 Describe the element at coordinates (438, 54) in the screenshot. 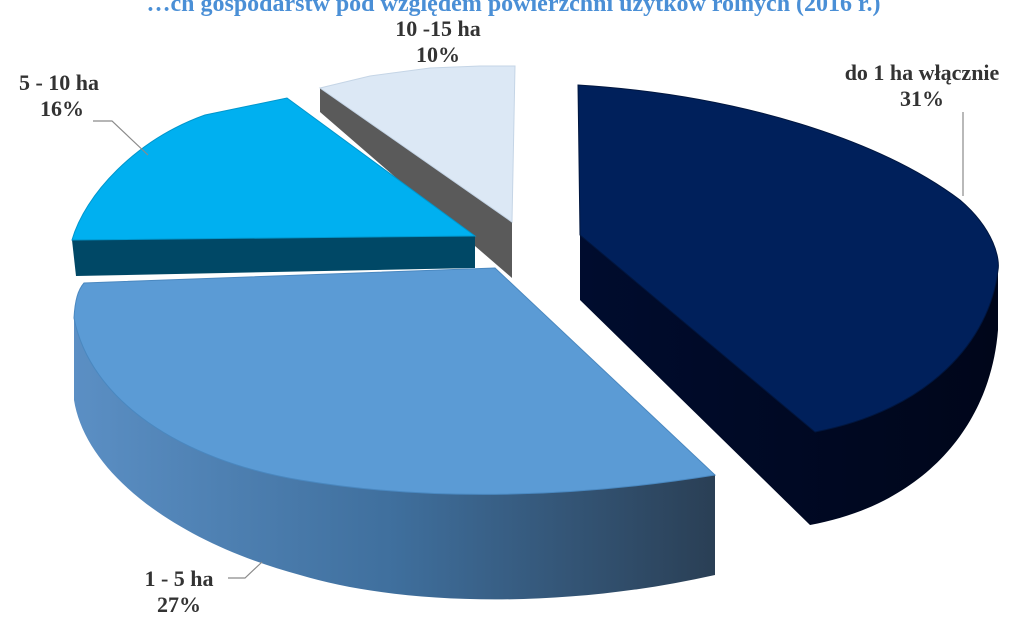

I see `label-10-15-ha-percent: 10%` at that location.